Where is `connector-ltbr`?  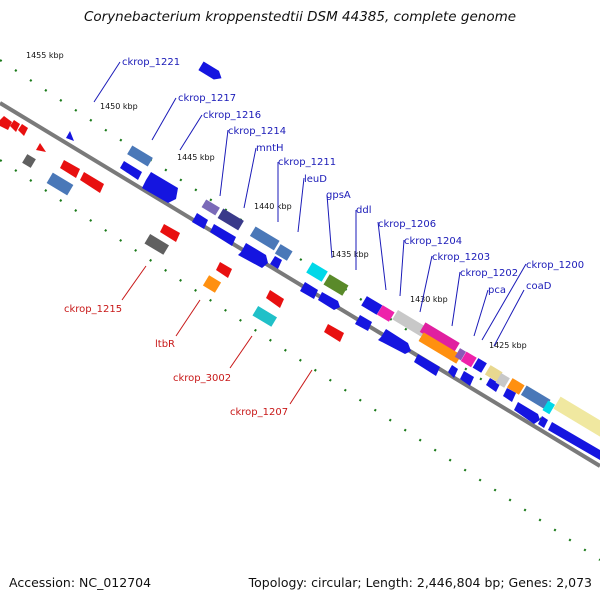
connector-ltbr is located at coordinates (188, 318).